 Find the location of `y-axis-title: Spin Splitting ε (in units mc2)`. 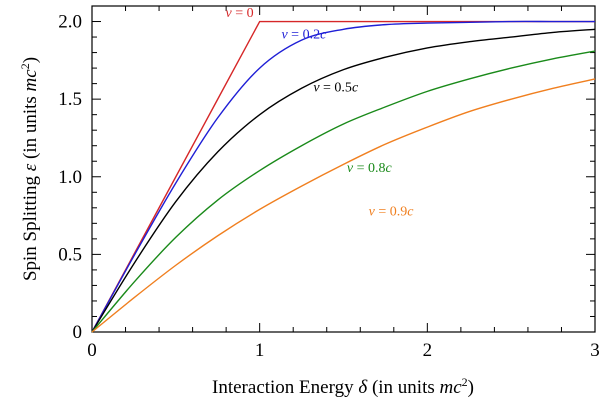

y-axis-title: Spin Splitting ε (in units mc2) is located at coordinates (29, 169).